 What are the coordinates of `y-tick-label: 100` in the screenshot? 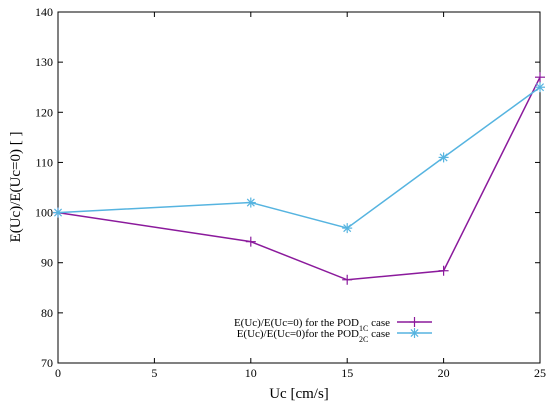 It's located at (44, 213).